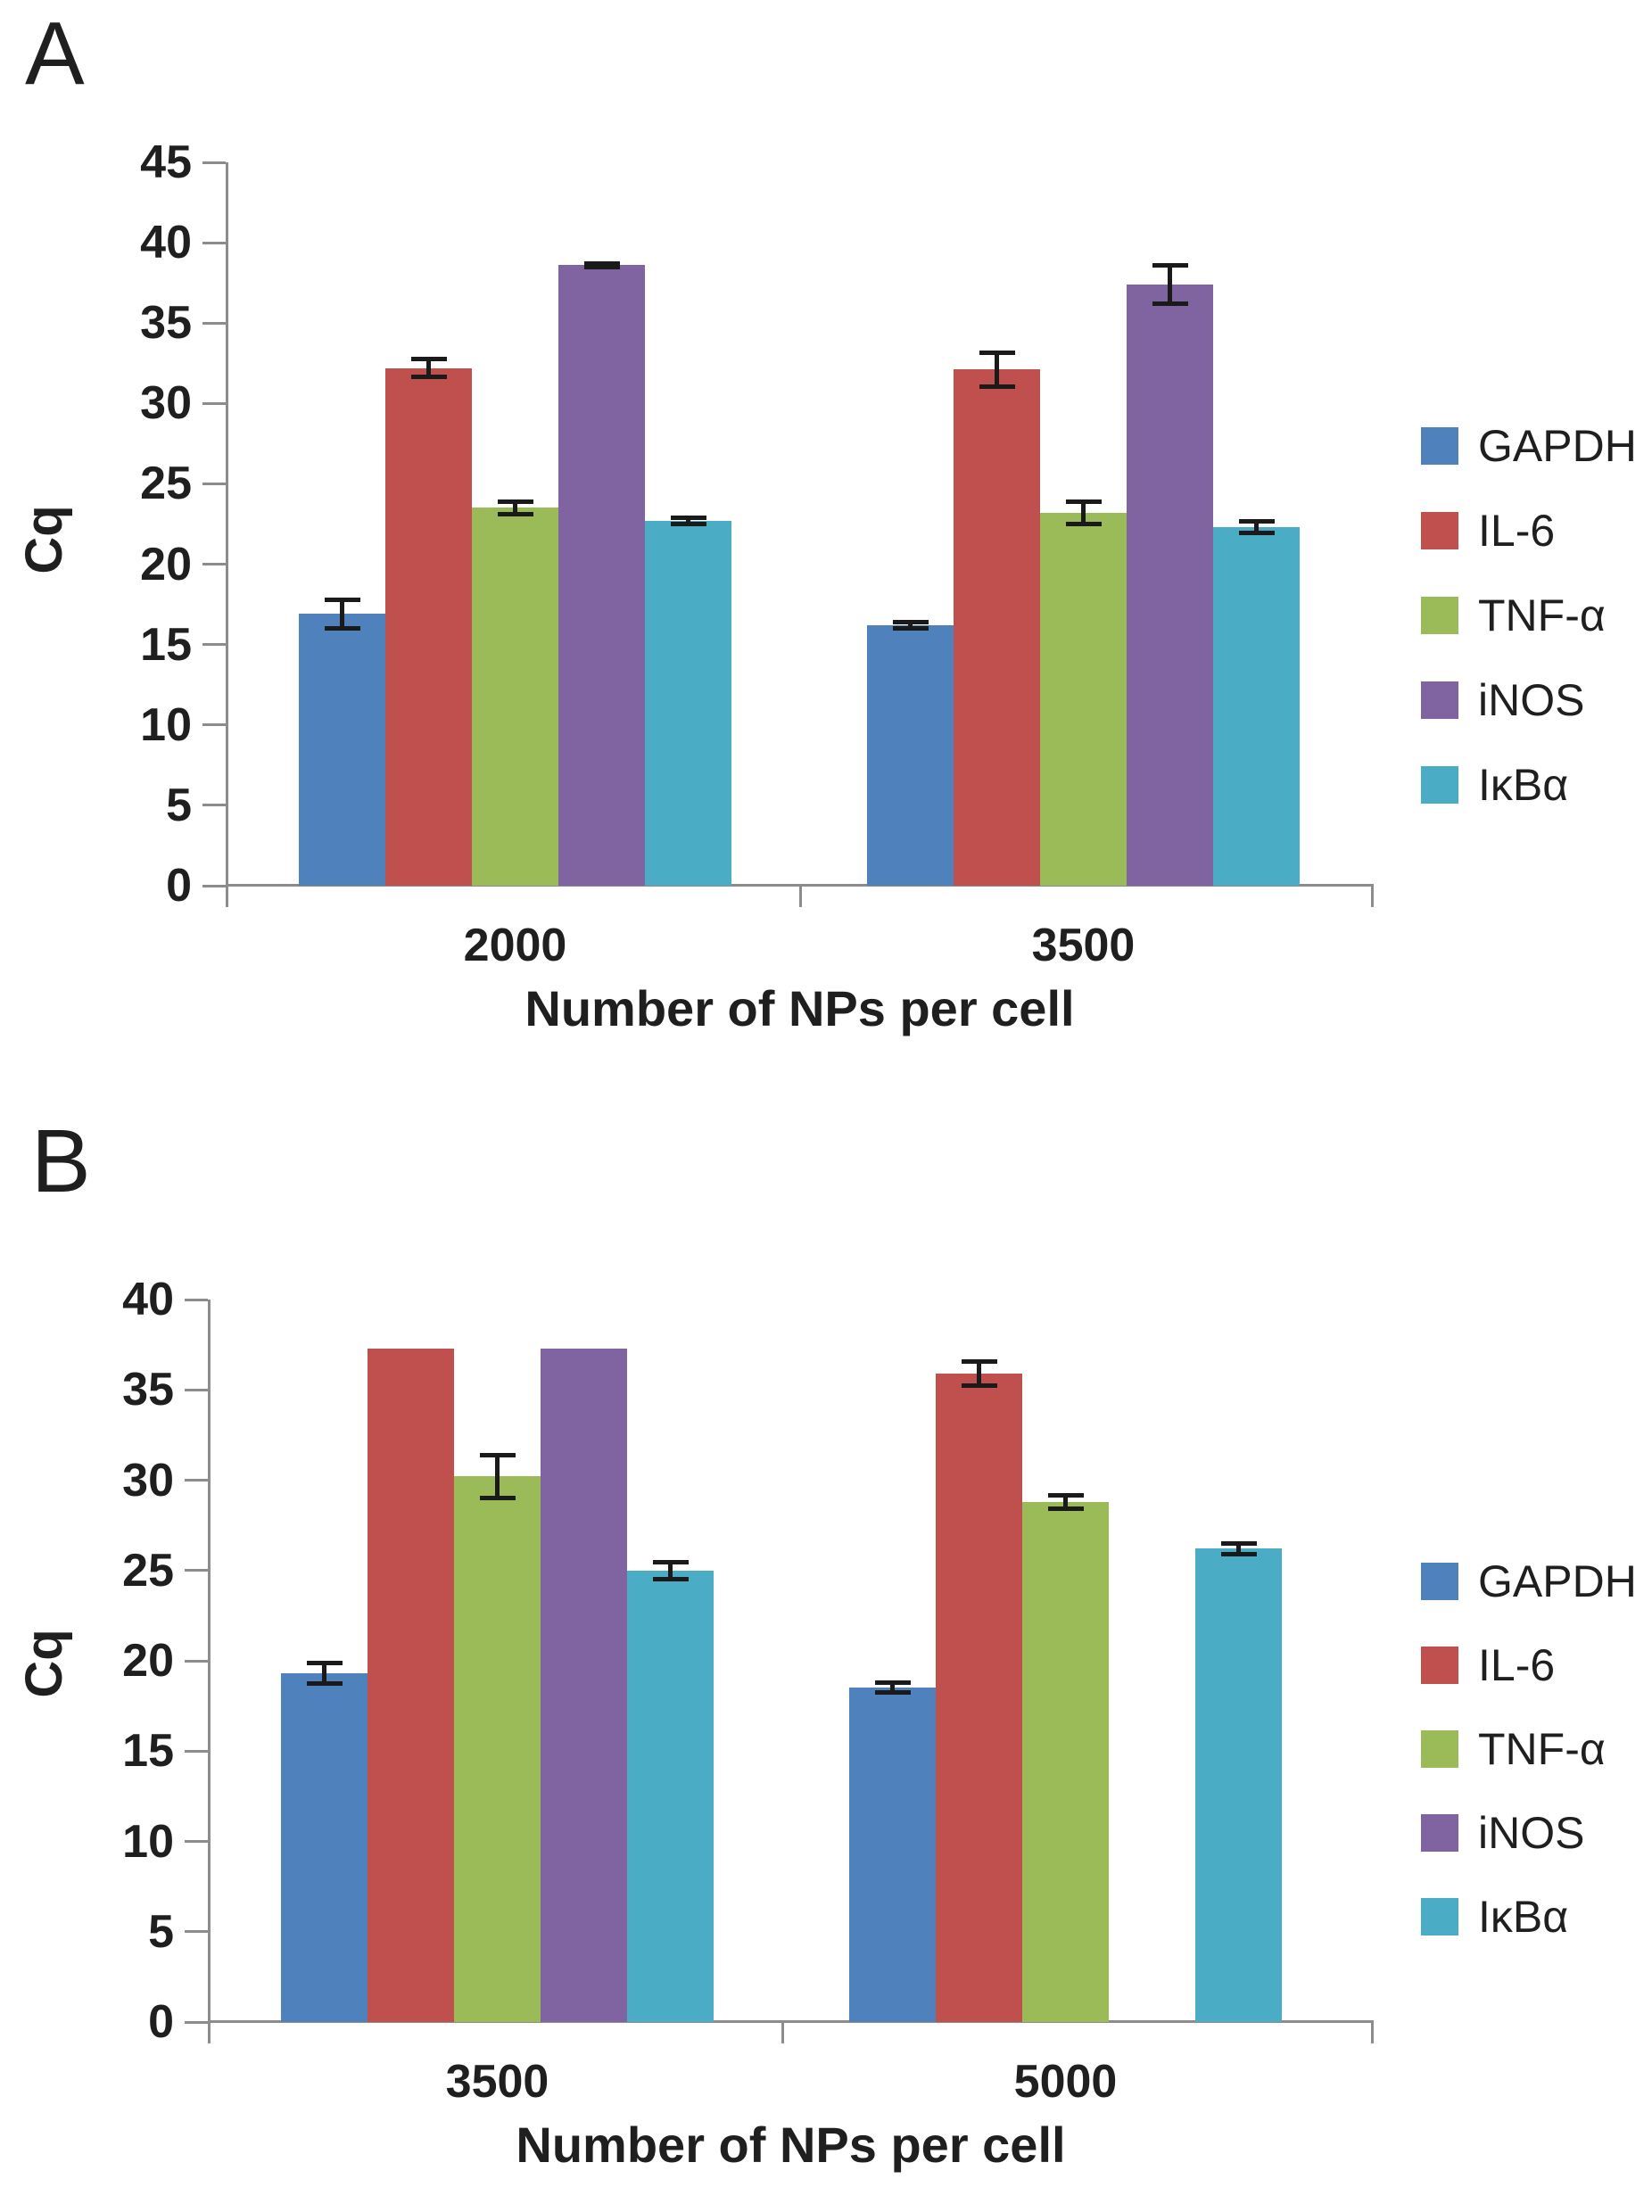 Image resolution: width=1652 pixels, height=2212 pixels. What do you see at coordinates (55, 54) in the screenshot?
I see `panel-a-label: A` at bounding box center [55, 54].